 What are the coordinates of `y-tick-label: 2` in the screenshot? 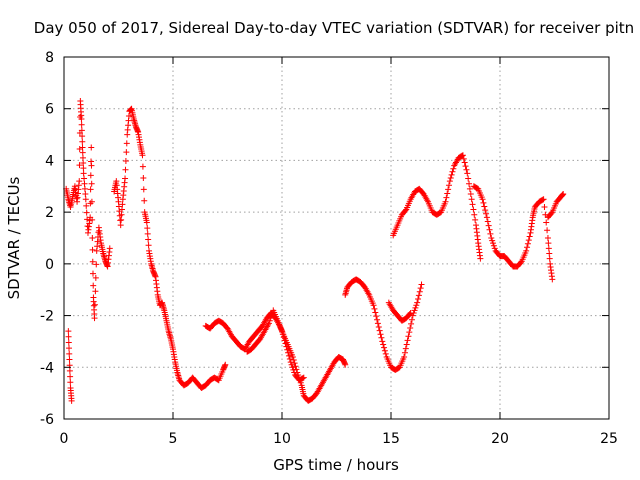 It's located at (49, 213).